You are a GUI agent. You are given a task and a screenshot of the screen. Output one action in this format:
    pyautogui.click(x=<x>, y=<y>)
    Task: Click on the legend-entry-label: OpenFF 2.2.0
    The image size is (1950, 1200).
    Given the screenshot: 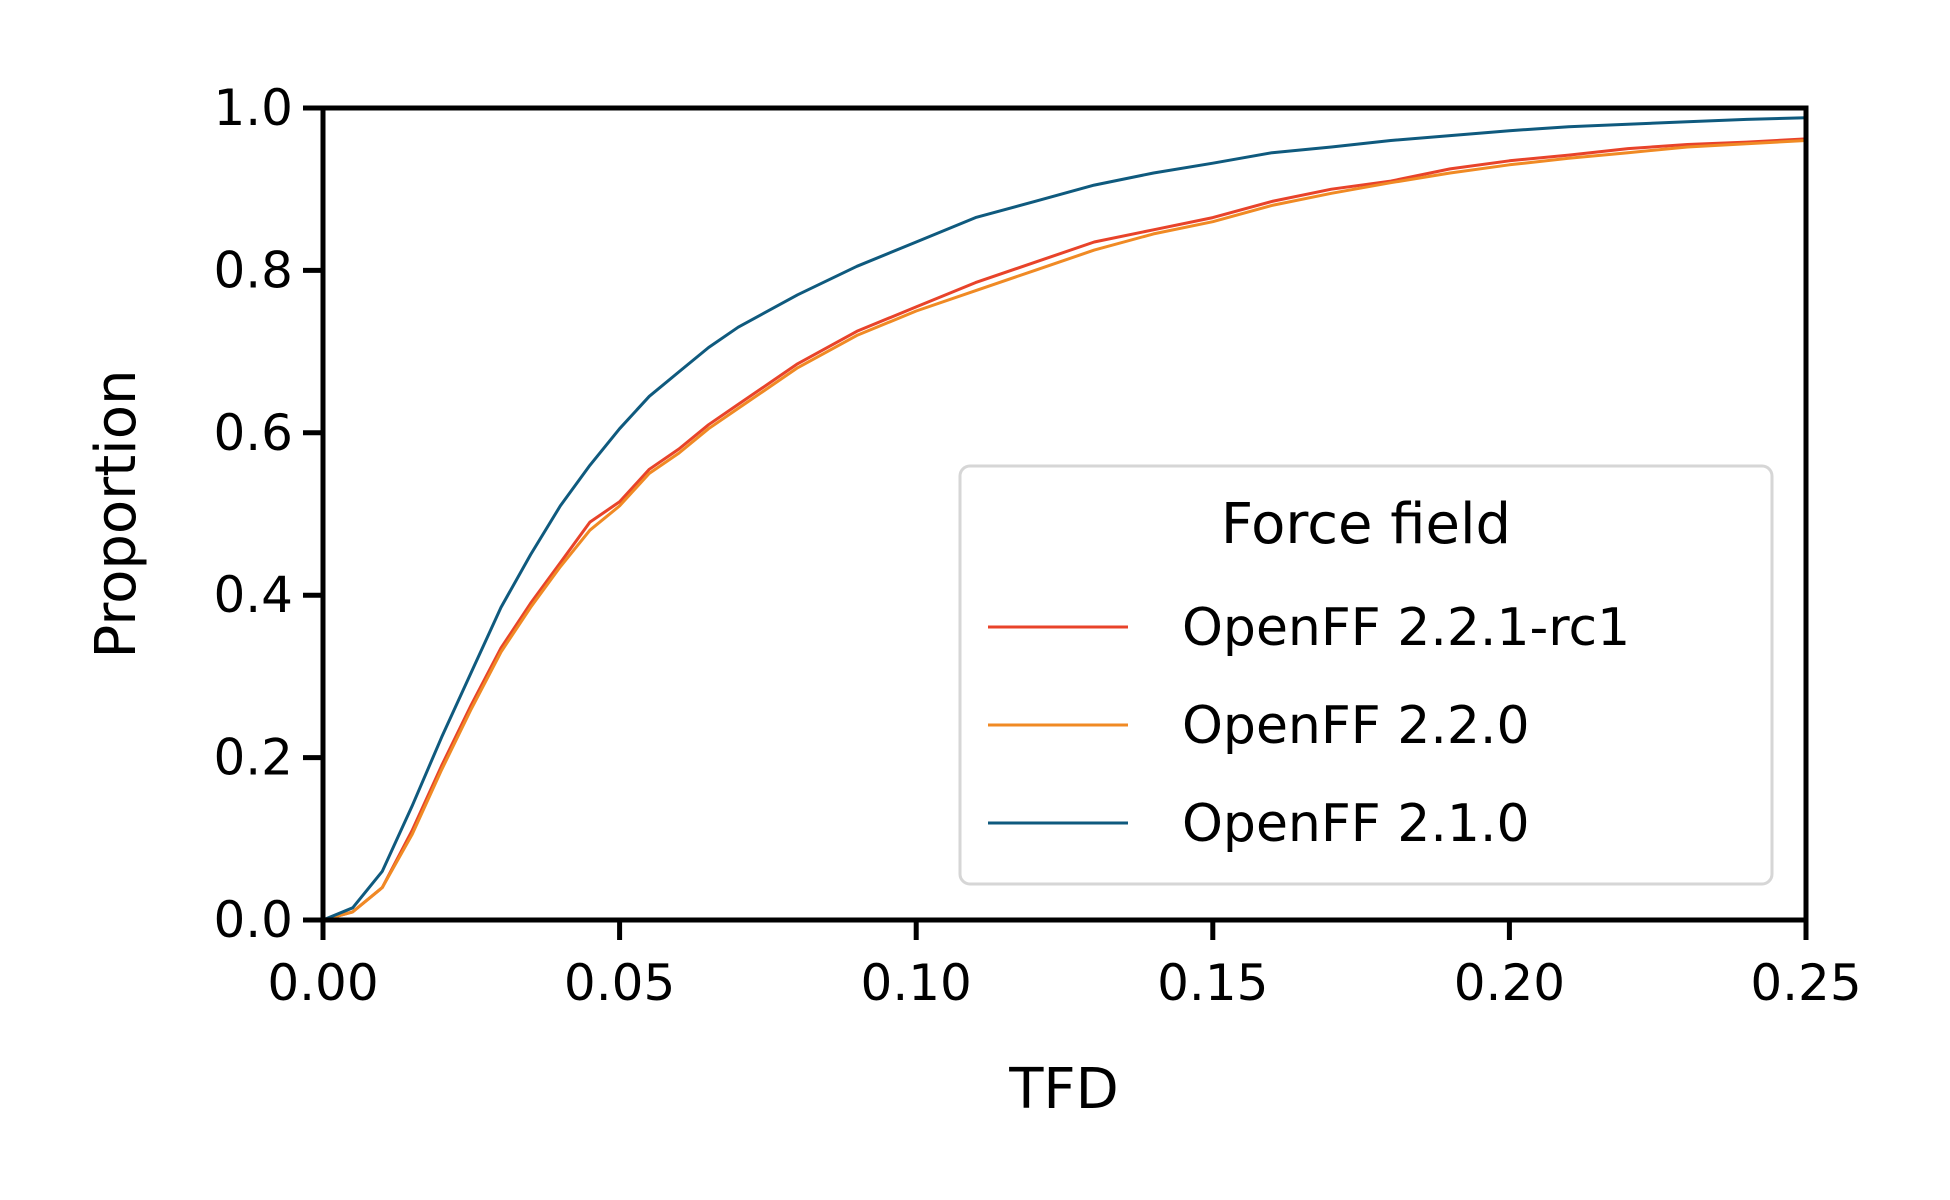 What is the action you would take?
    pyautogui.click(x=1356, y=726)
    